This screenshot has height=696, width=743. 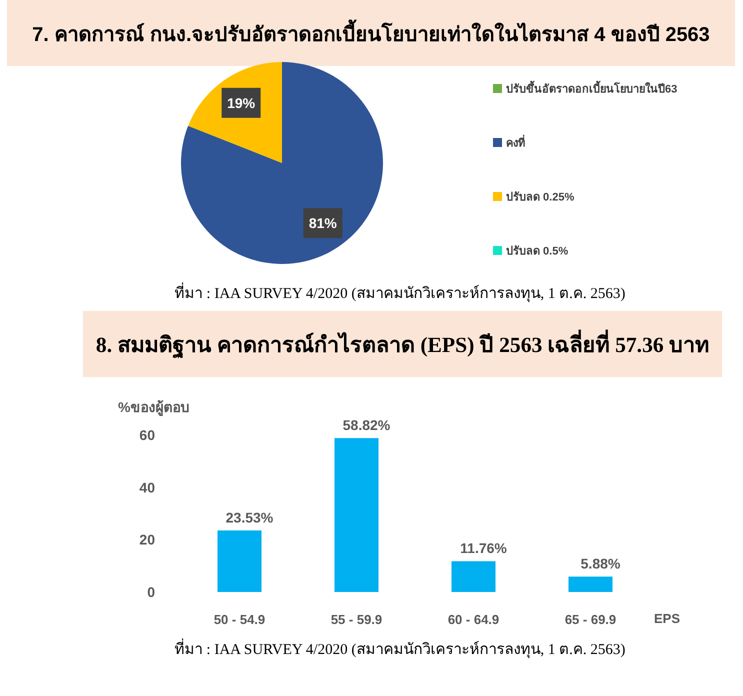 I want to click on y-tick-label: 40, so click(x=147, y=487).